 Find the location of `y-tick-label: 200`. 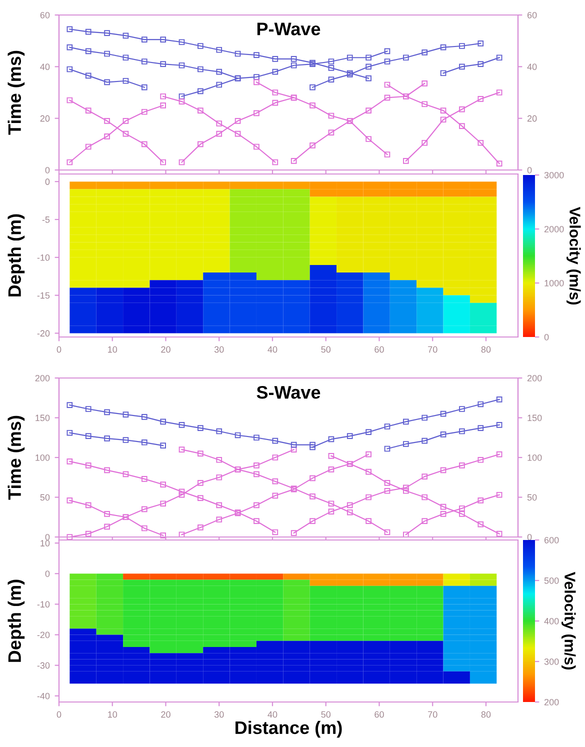

y-tick-label: 200 is located at coordinates (42, 378).